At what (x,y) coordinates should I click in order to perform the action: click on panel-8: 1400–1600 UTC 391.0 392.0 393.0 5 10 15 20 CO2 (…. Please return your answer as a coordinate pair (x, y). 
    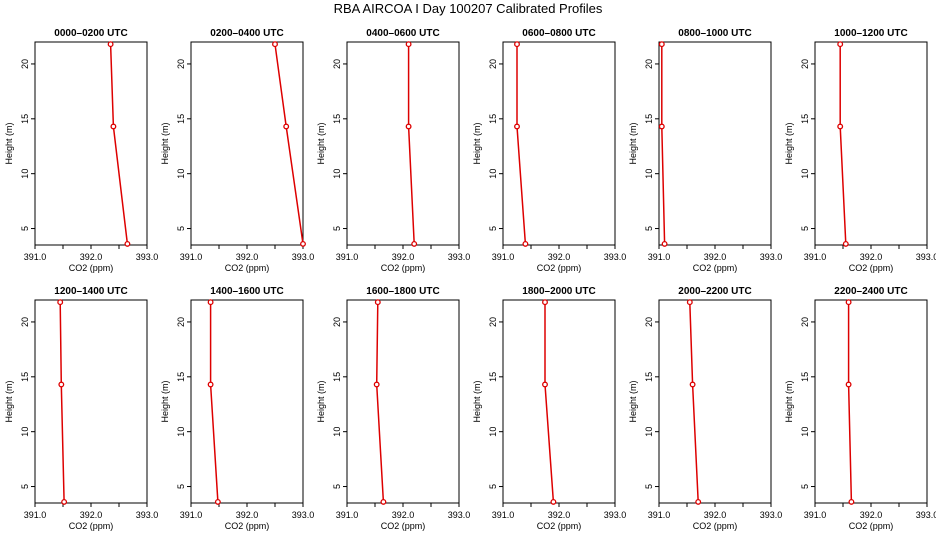
    Looking at the image, I should click on (237, 408).